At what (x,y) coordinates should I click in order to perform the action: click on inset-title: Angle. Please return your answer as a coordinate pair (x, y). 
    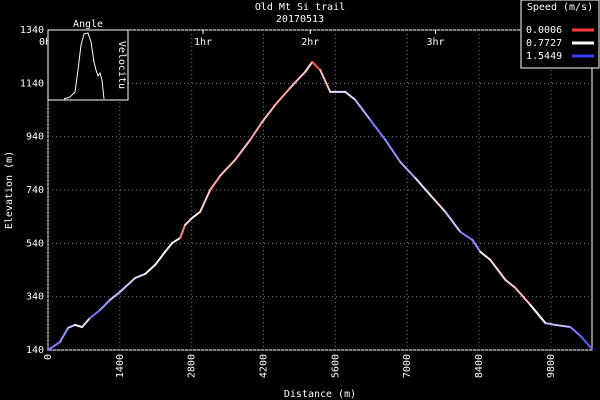
    Looking at the image, I should click on (88, 24).